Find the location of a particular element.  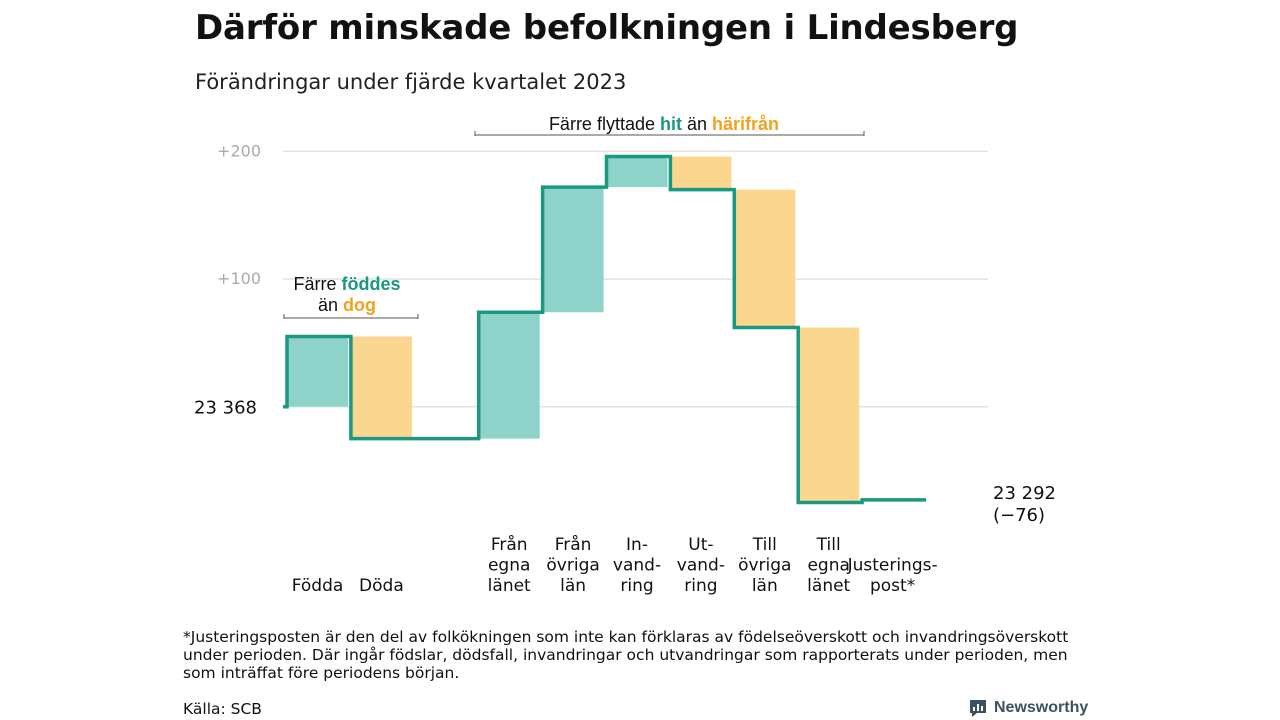

newsworthy-logo-icon is located at coordinates (978, 708).